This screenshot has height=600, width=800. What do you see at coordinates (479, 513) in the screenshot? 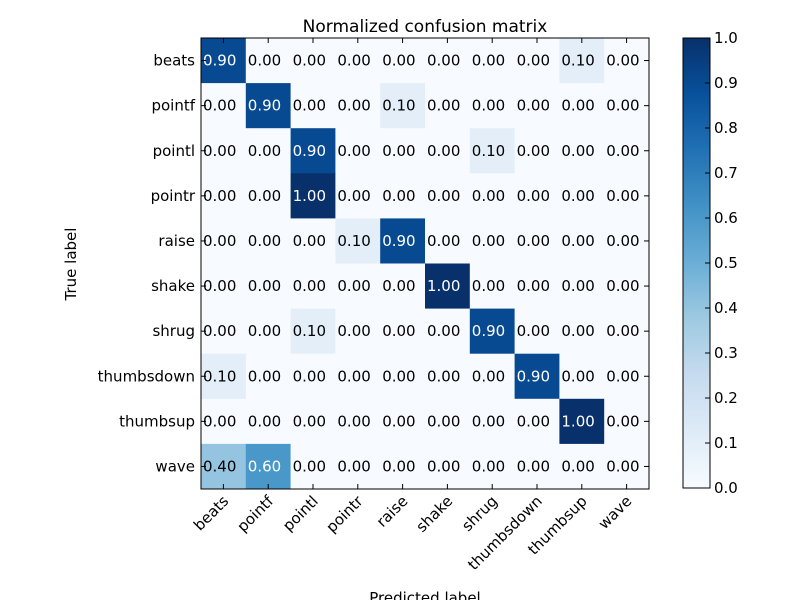
I see `x-tick-label: shrug` at bounding box center [479, 513].